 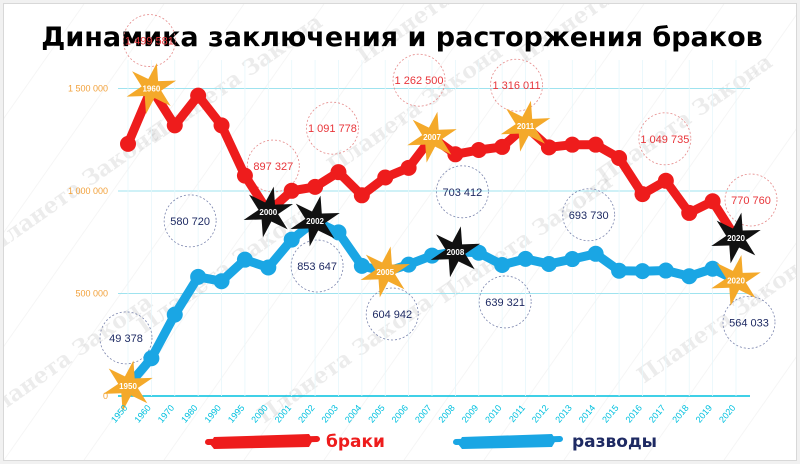 What do you see at coordinates (119, 414) in the screenshot?
I see `x-tick-label: 1950` at bounding box center [119, 414].